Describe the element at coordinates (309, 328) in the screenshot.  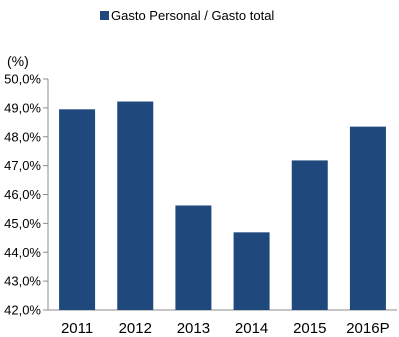
I see `x-tick-label: 2015` at that location.